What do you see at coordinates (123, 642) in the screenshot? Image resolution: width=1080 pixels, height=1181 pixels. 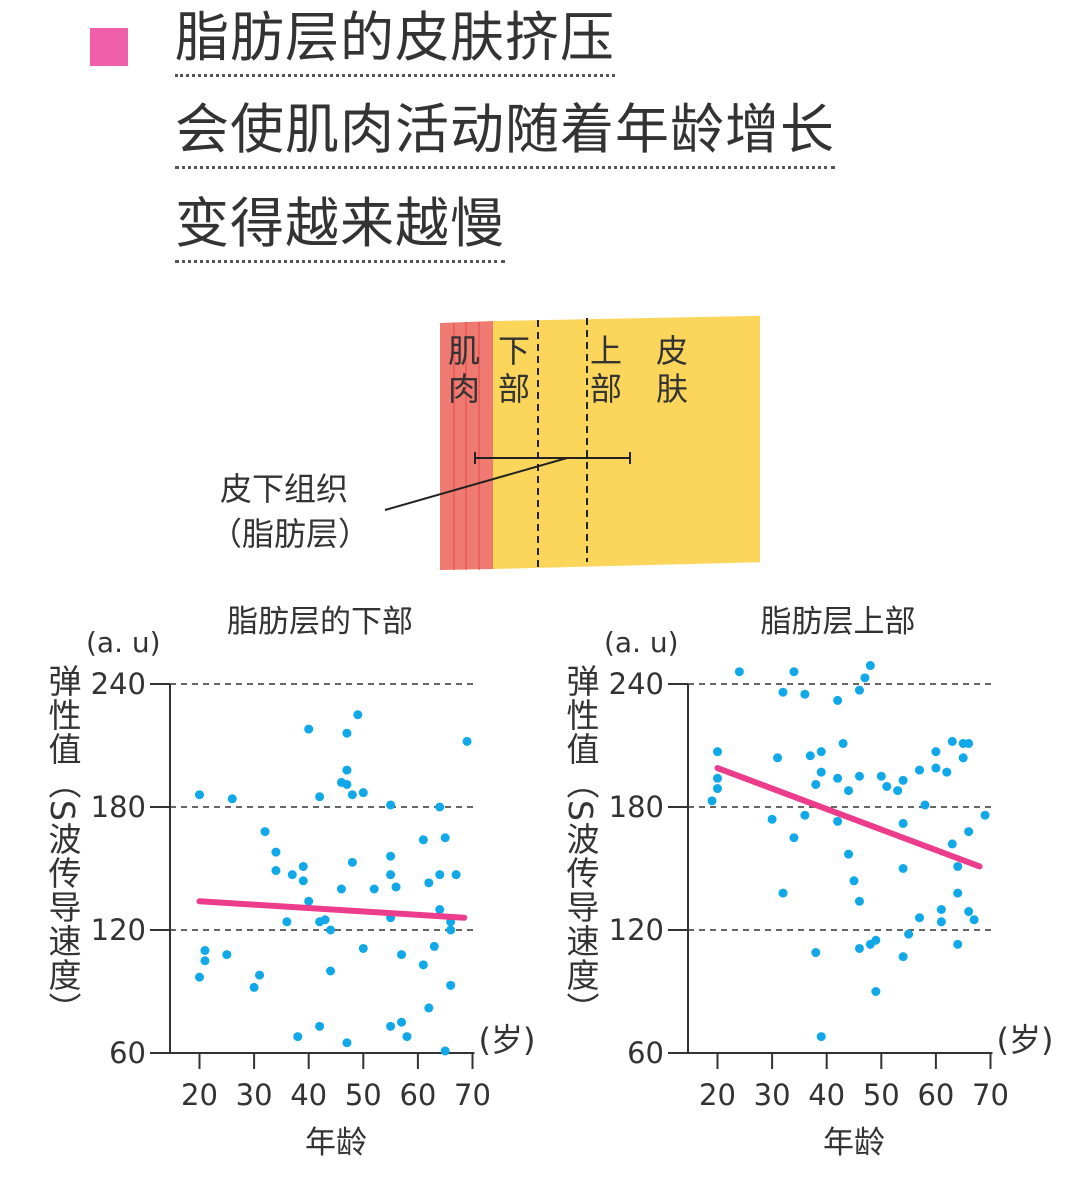 I see `unit-label: (a. u)` at bounding box center [123, 642].